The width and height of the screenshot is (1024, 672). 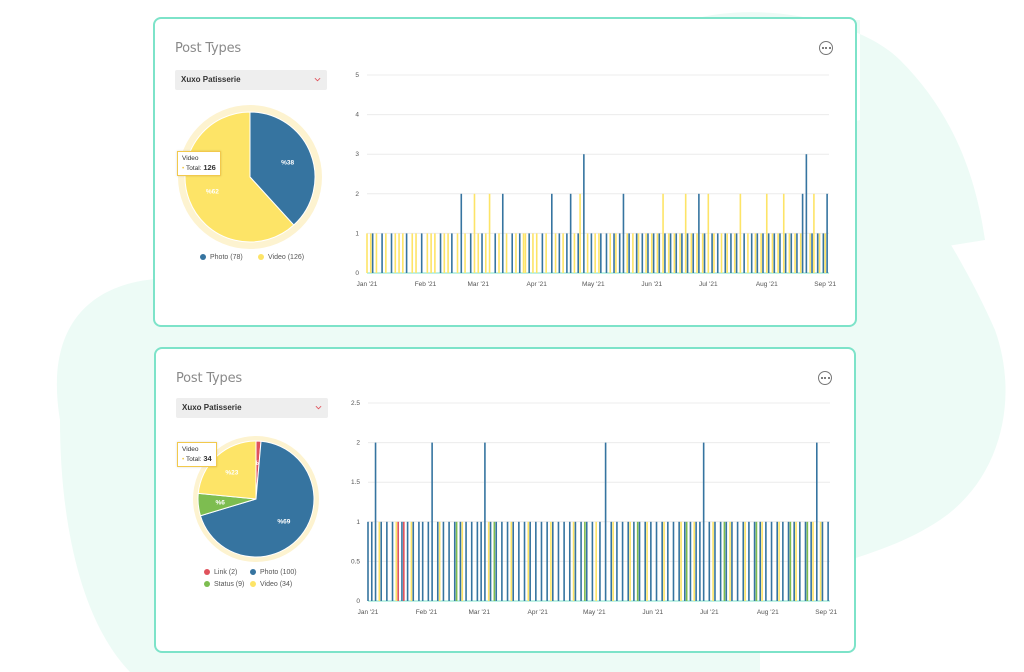 What do you see at coordinates (257, 499) in the screenshot?
I see `pie-slice-photo` at bounding box center [257, 499].